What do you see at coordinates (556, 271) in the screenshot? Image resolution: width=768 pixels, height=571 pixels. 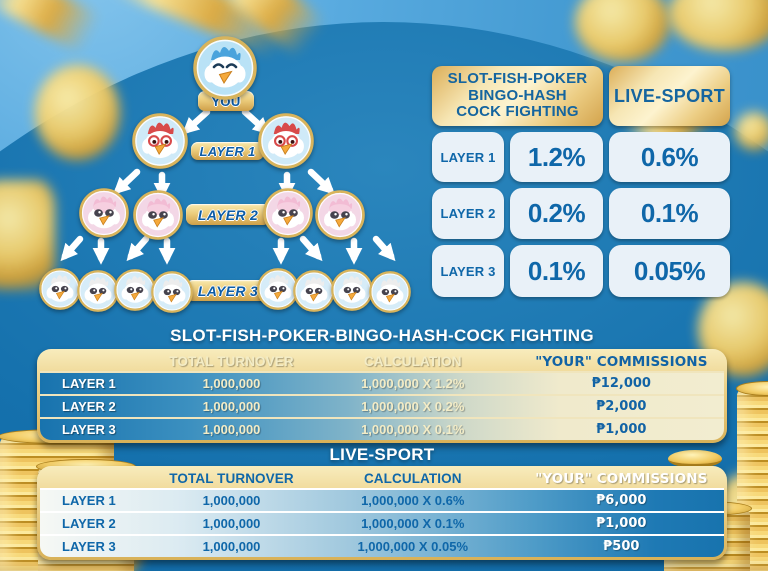 I see `games-rate-value: 0.1%` at bounding box center [556, 271].